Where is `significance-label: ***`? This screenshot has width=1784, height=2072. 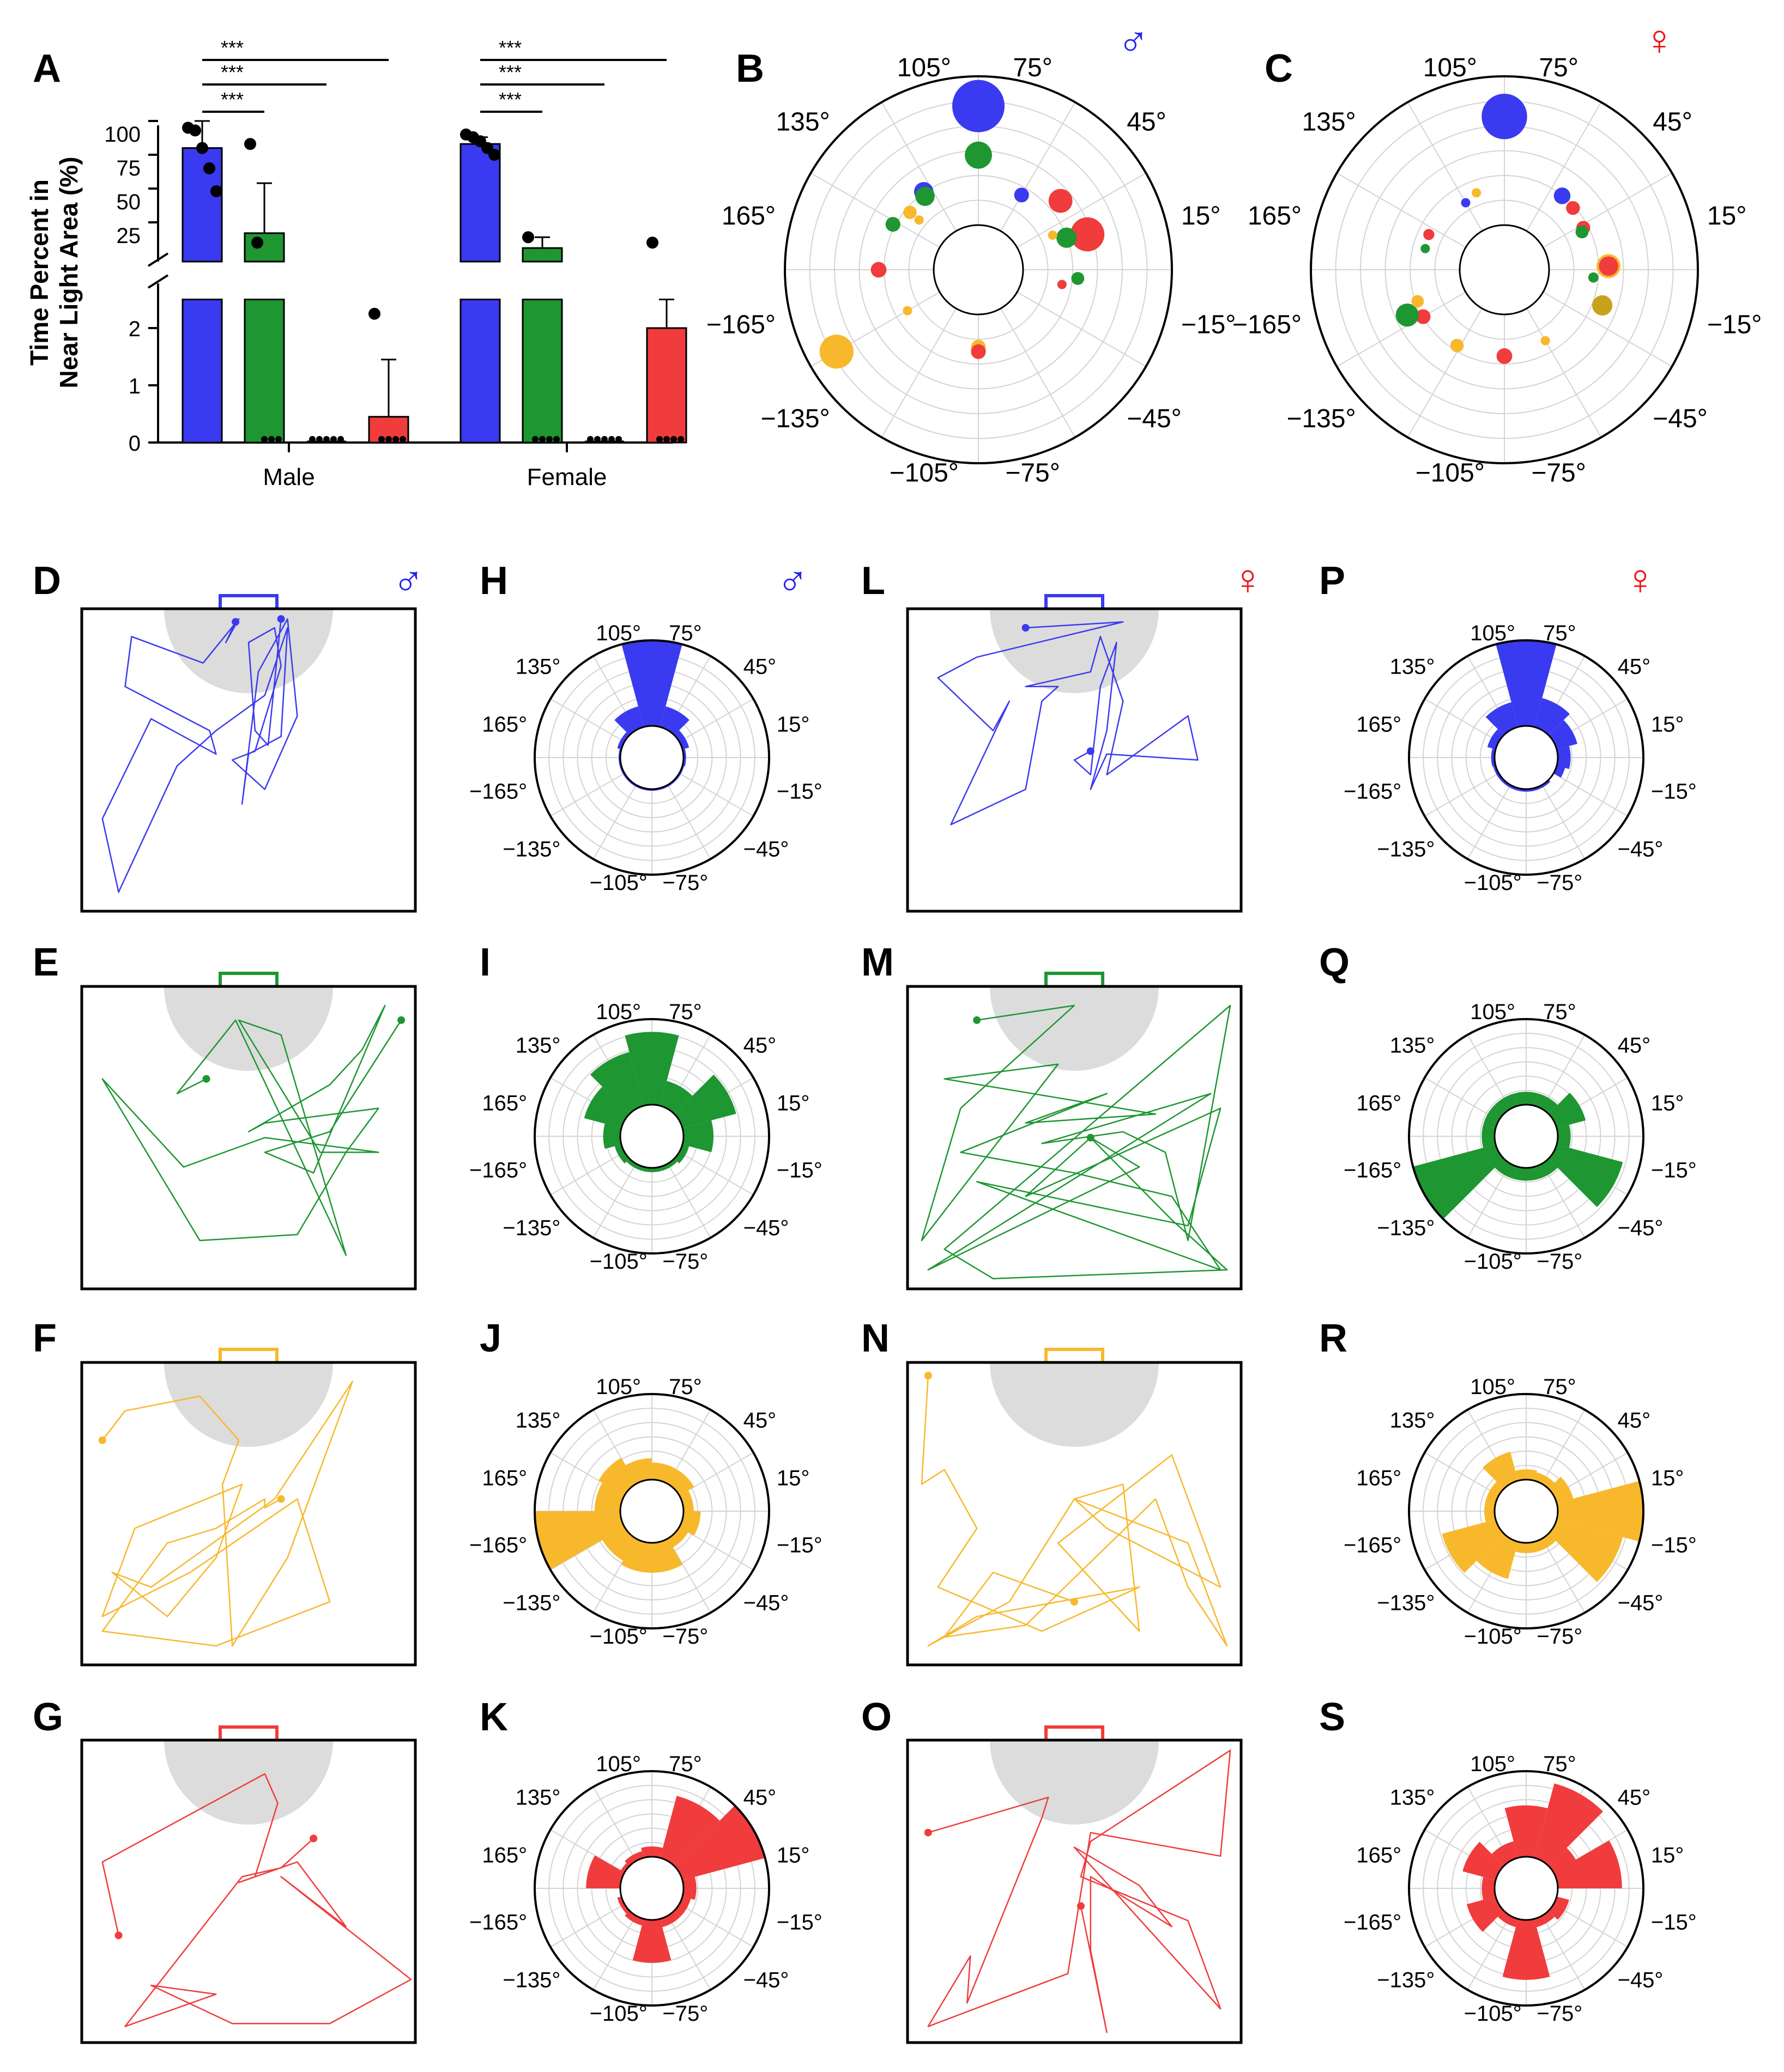
significance-label: *** is located at coordinates (232, 48).